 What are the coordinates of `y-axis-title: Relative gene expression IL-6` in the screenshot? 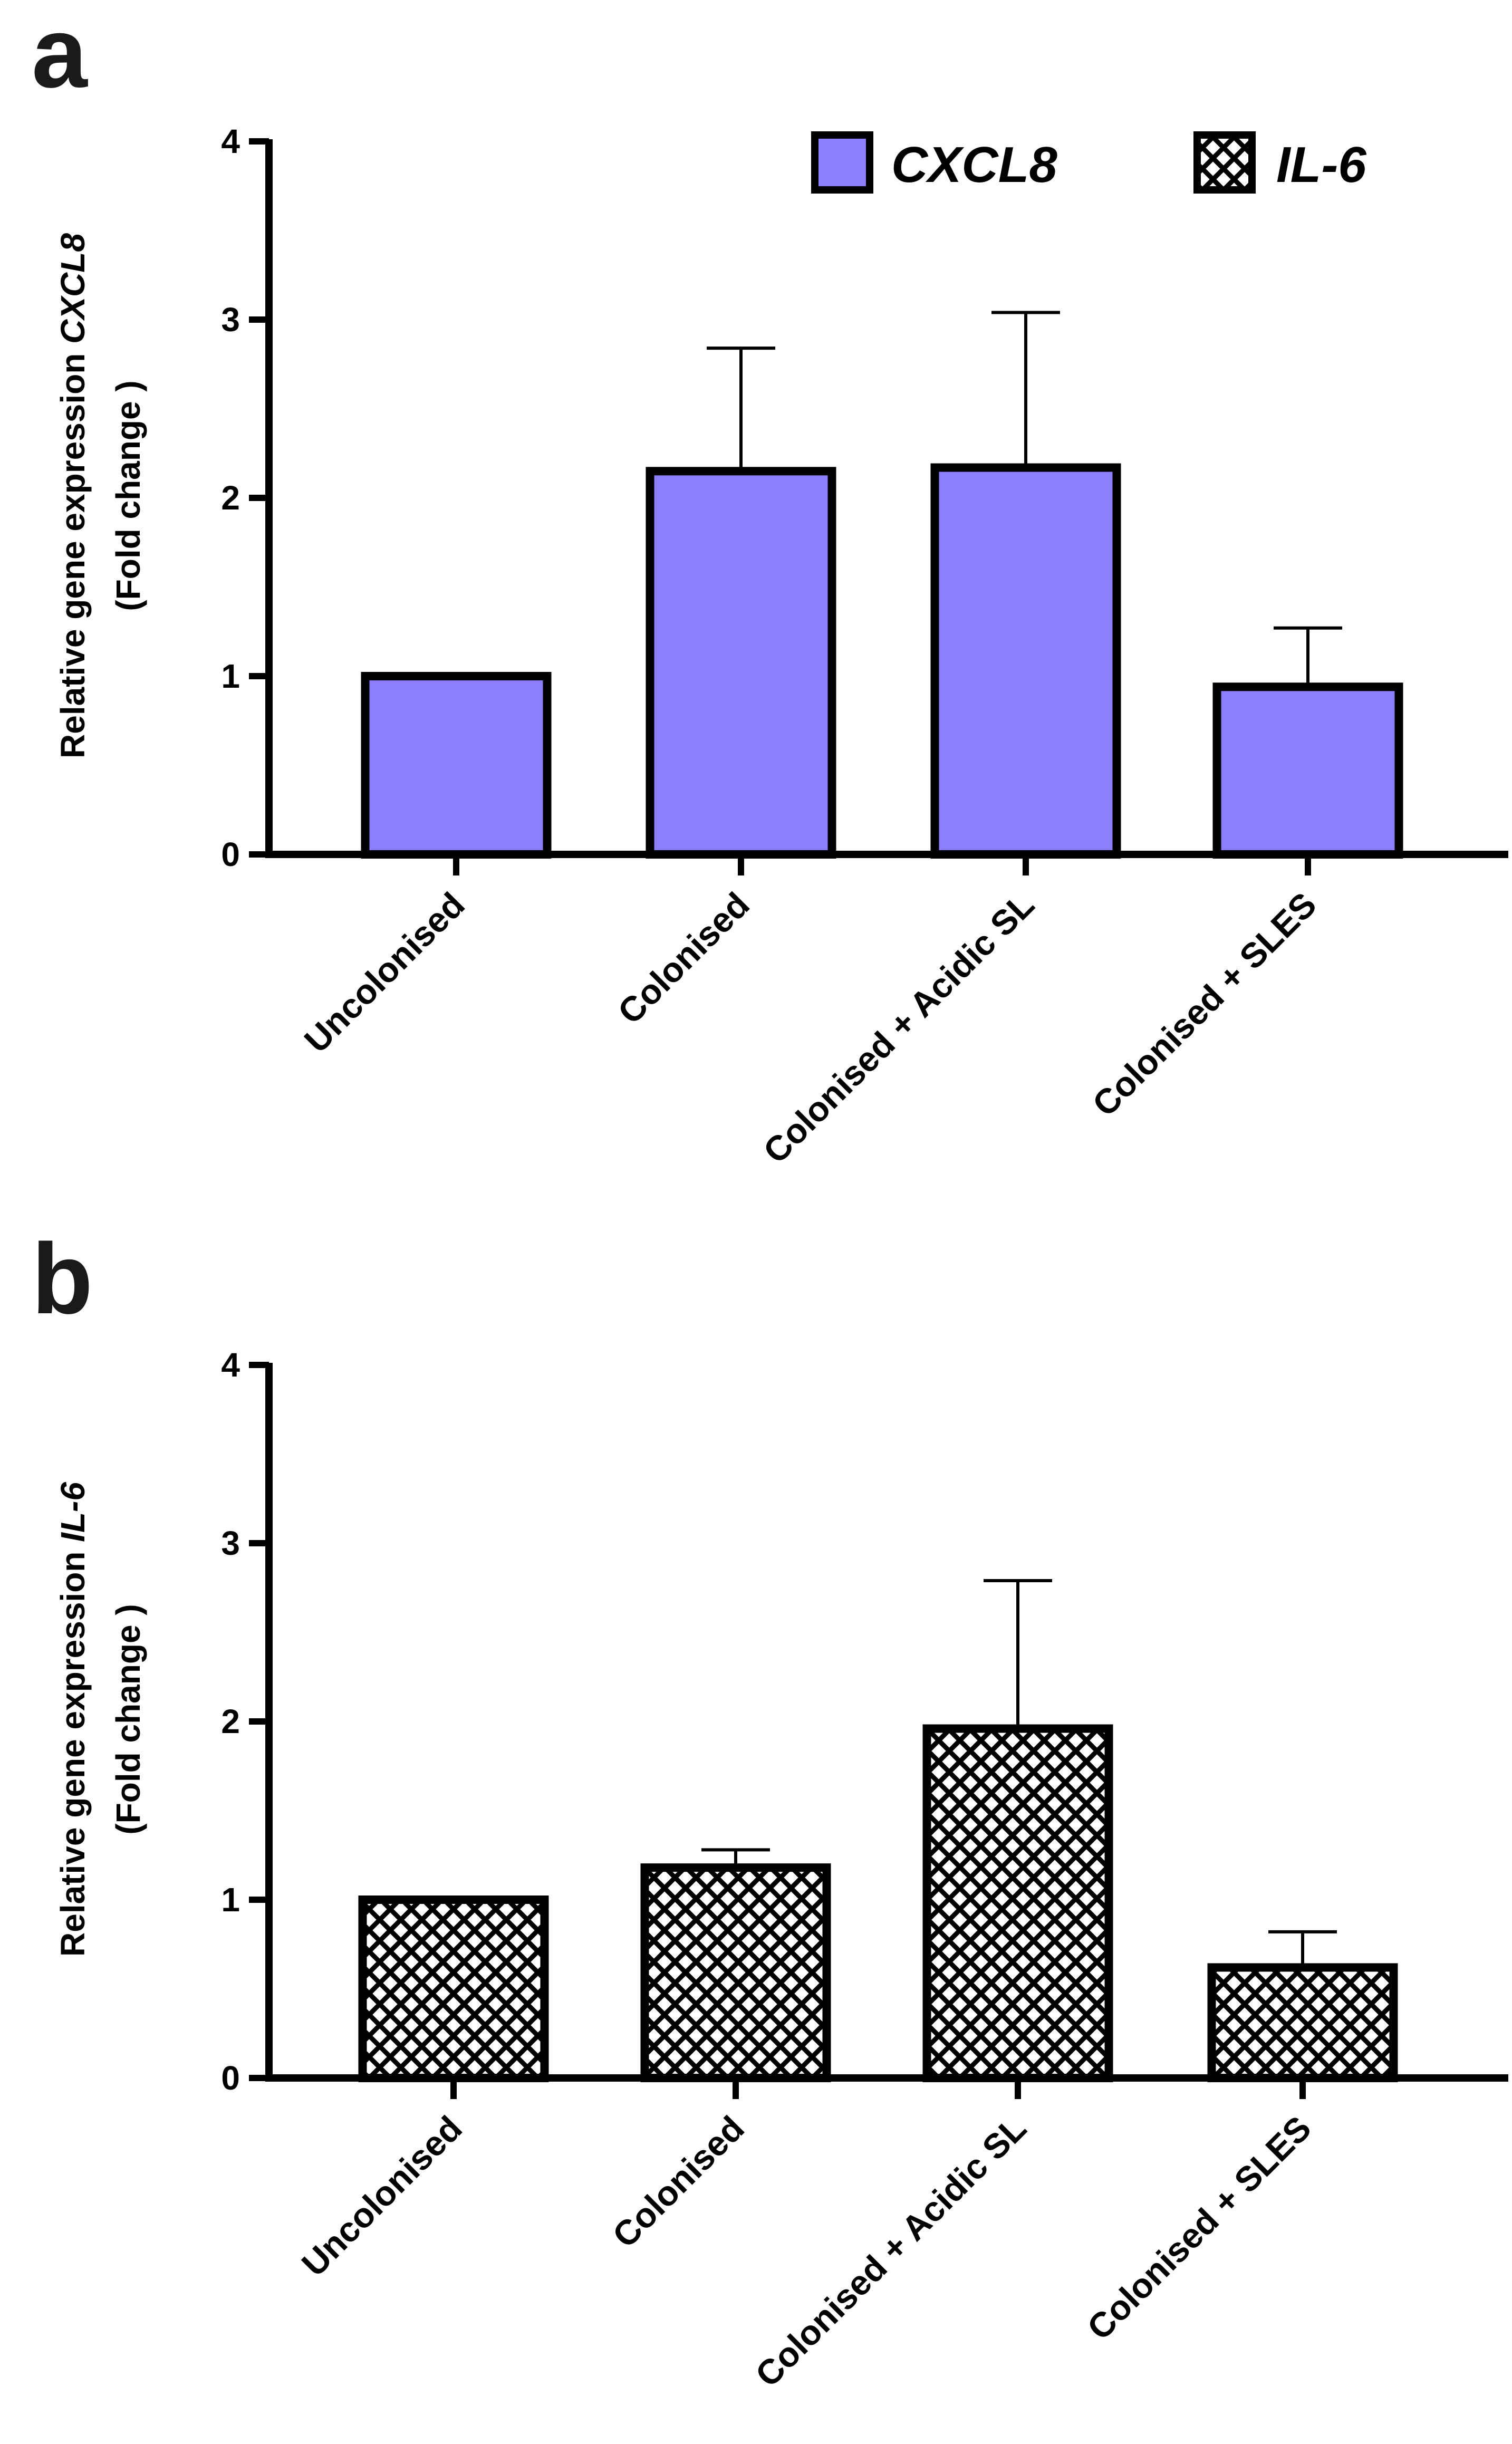 It's located at (73, 1719).